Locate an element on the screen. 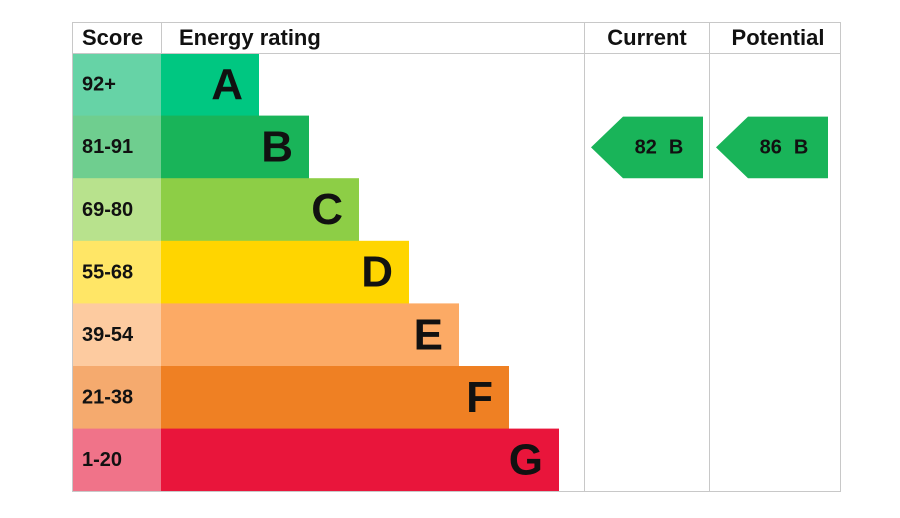 The width and height of the screenshot is (900, 518). current-arrow is located at coordinates (647, 147).